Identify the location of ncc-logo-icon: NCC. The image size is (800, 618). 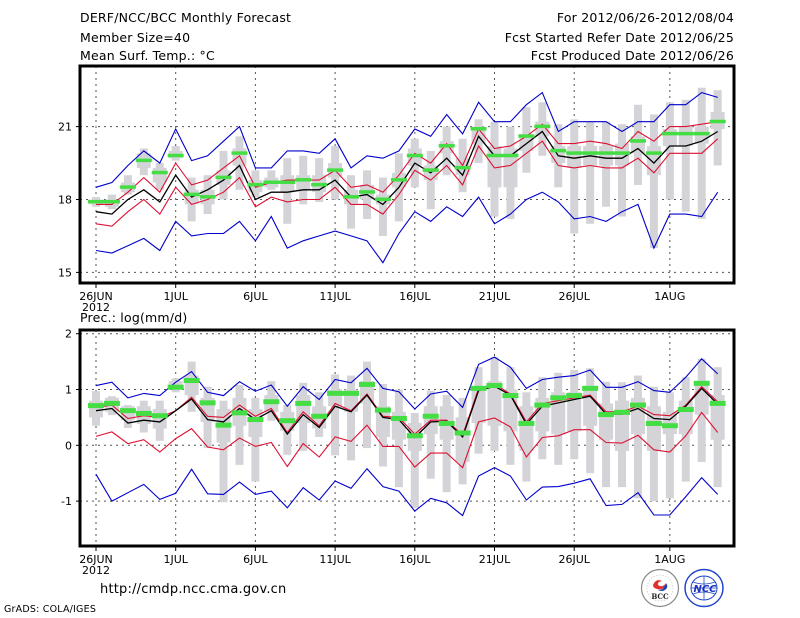
(704, 588).